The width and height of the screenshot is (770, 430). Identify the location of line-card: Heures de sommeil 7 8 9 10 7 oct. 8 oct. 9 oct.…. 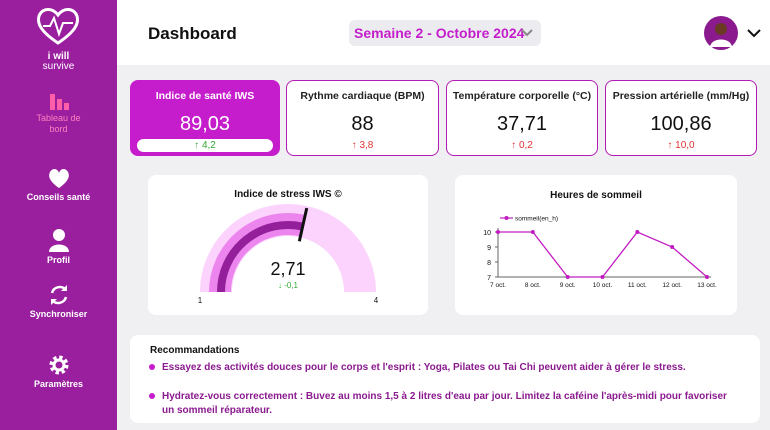
(596, 245).